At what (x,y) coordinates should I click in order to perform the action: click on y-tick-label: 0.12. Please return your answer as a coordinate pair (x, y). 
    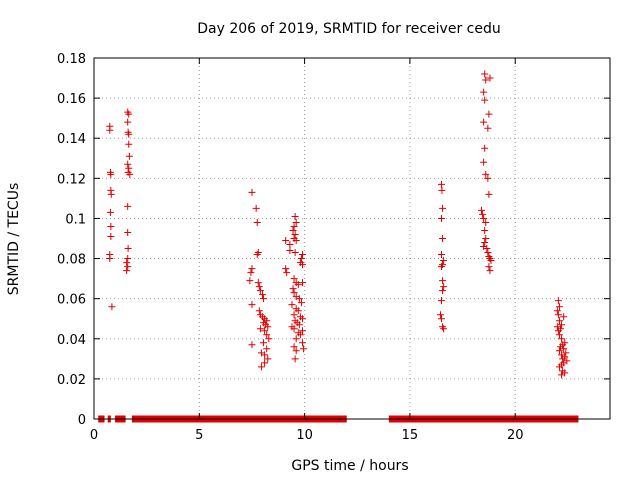
    Looking at the image, I should click on (71, 179).